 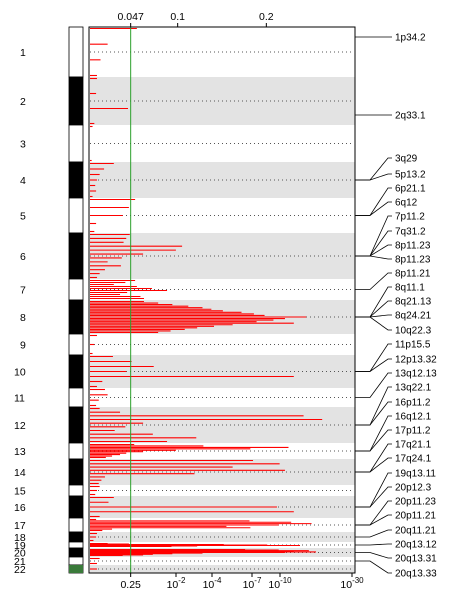 I want to click on annotation-label: 12p13.32, so click(x=416, y=360).